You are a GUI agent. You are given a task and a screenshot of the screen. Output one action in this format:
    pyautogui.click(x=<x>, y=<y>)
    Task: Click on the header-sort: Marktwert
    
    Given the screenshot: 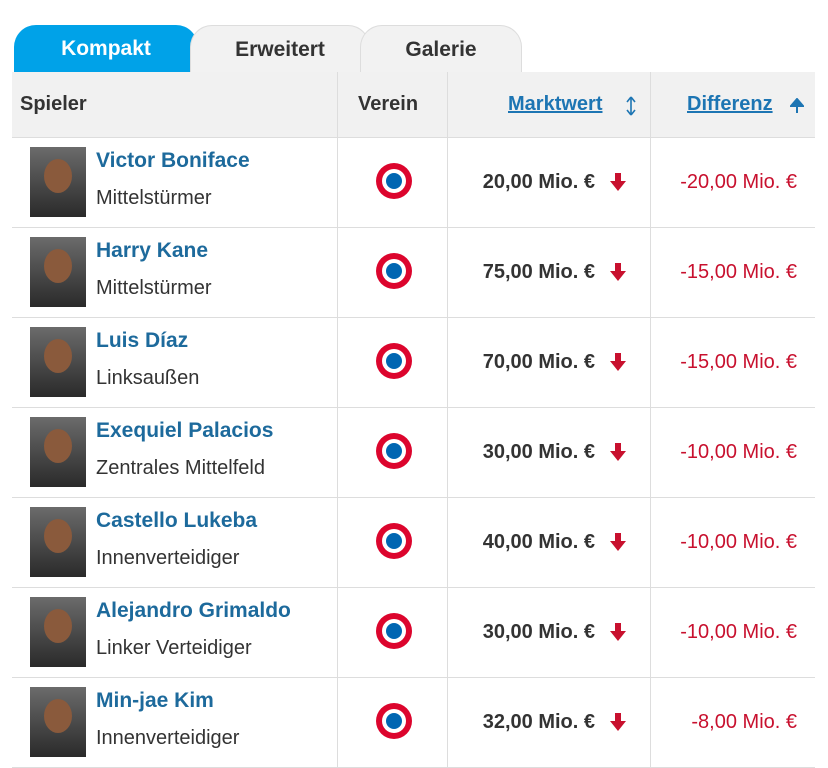 What is the action you would take?
    pyautogui.click(x=555, y=104)
    